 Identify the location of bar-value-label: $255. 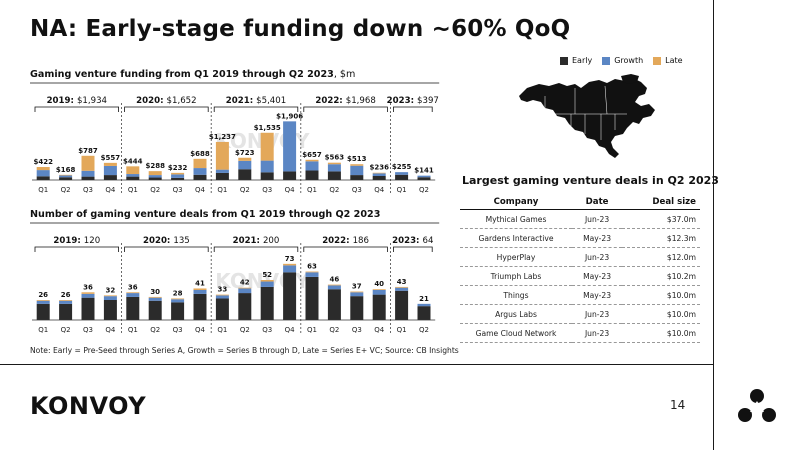
(402, 167).